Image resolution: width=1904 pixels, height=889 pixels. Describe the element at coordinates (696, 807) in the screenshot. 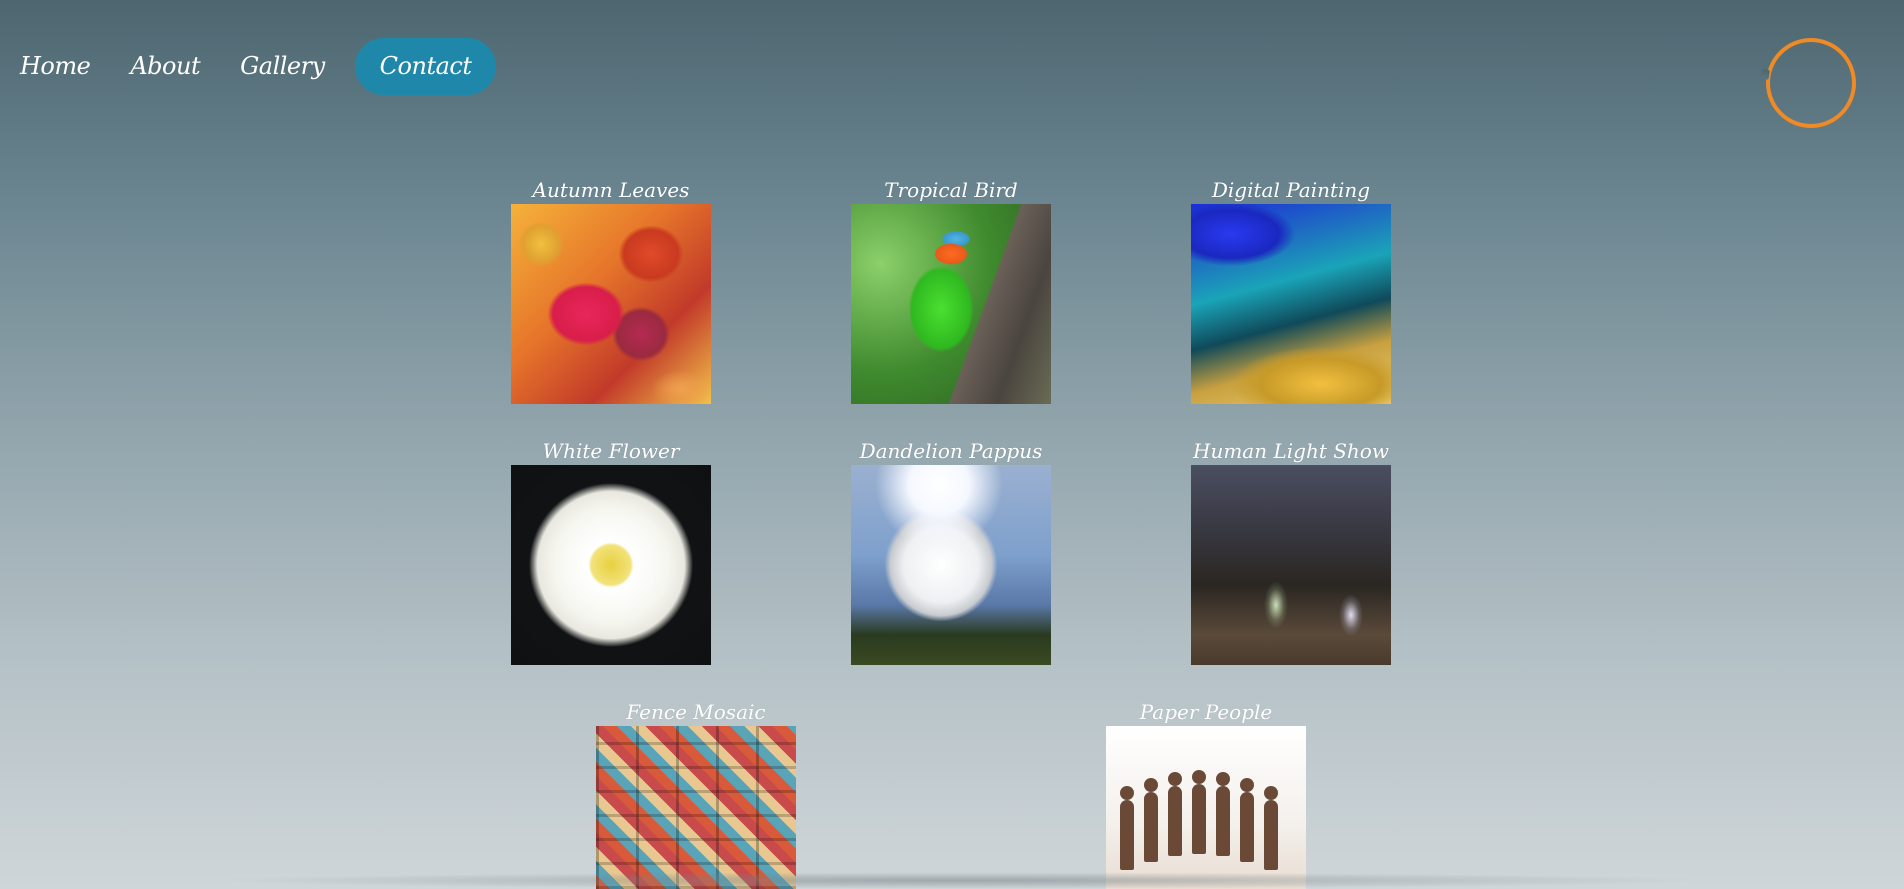

I see `fence-mosaic-image` at that location.